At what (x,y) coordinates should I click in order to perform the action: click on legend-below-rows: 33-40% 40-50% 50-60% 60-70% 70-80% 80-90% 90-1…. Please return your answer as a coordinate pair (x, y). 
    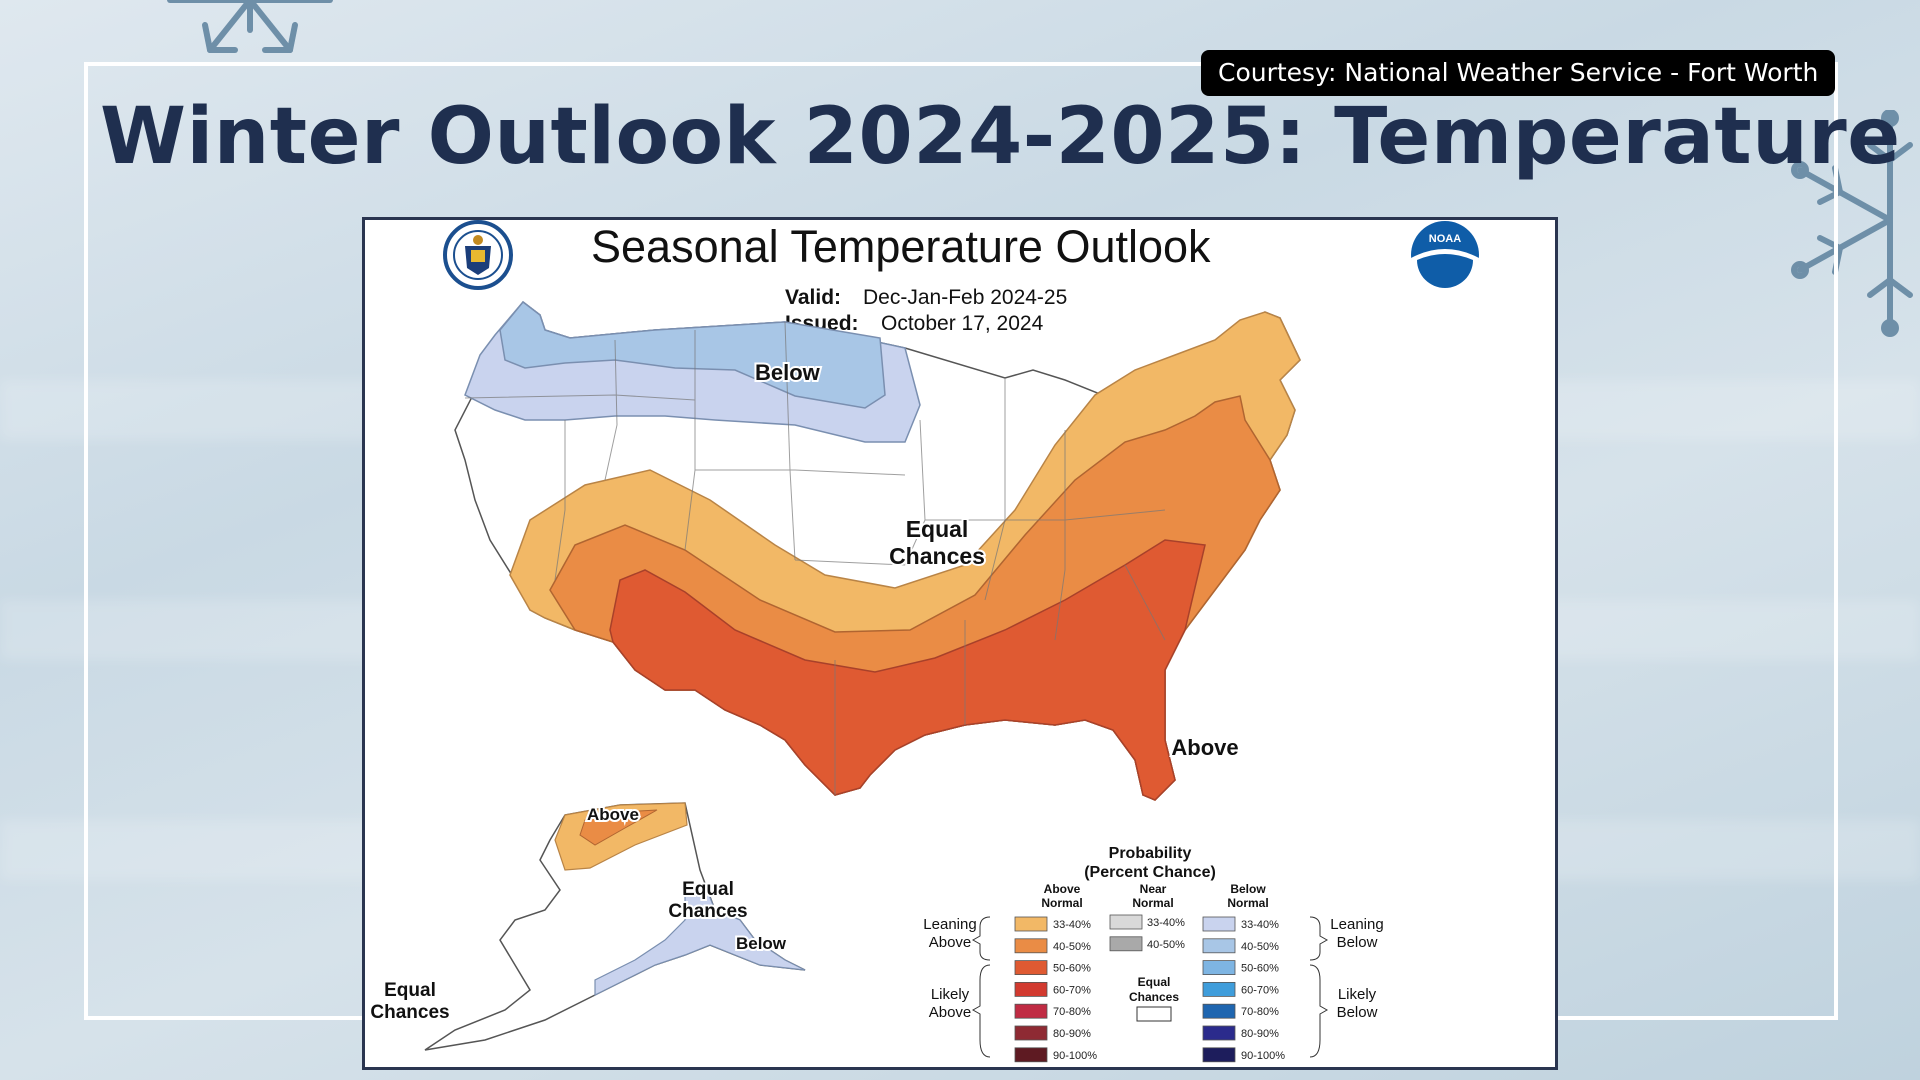
    Looking at the image, I should click on (1243, 989).